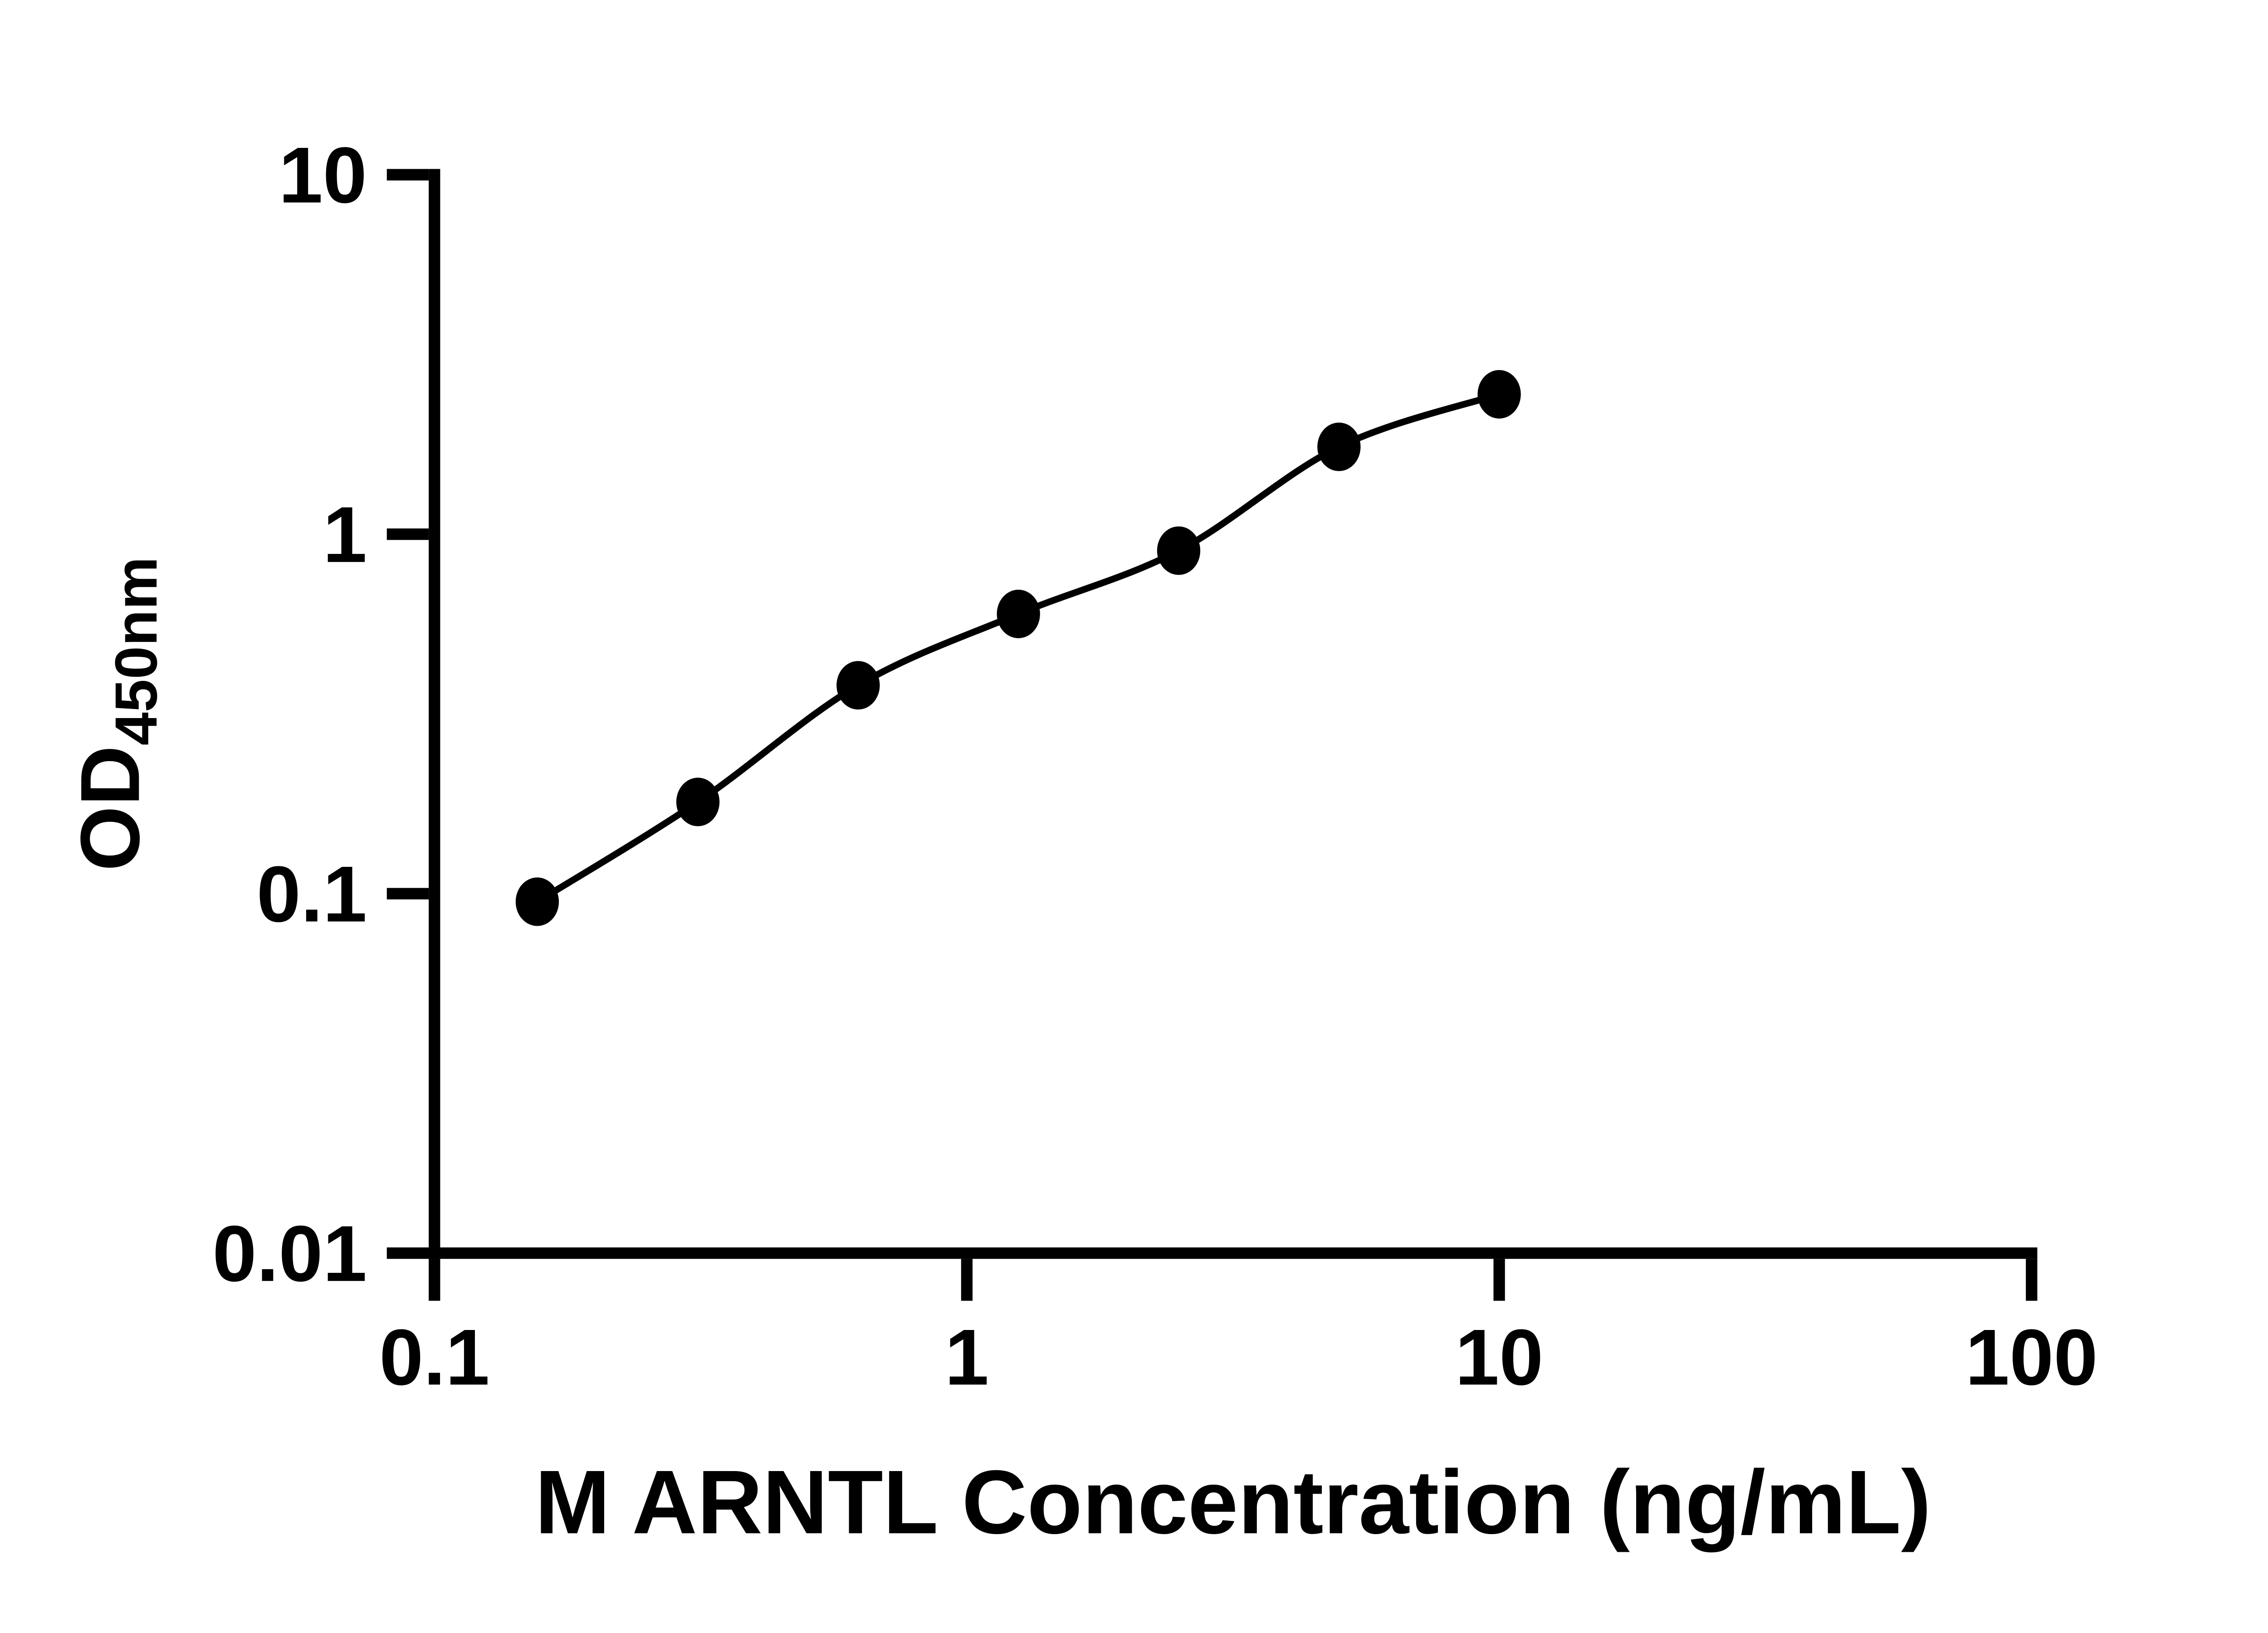 This screenshot has width=2268, height=1633. Describe the element at coordinates (136, 651) in the screenshot. I see `y-axis-title-subscript: 450nm` at that location.